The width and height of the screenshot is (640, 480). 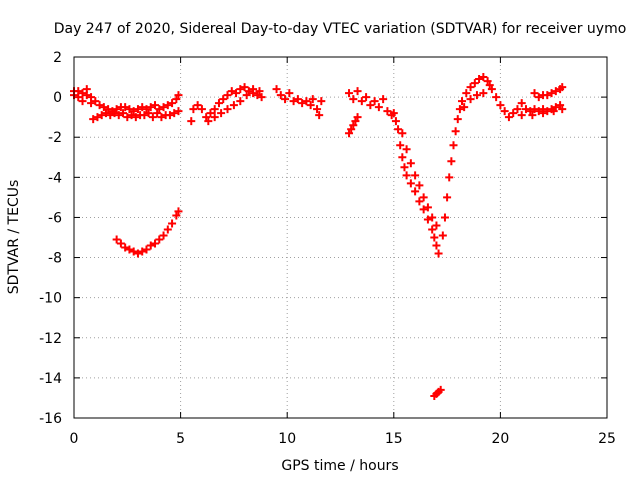 What do you see at coordinates (50, 419) in the screenshot?
I see `y-tick-label: -16` at bounding box center [50, 419].